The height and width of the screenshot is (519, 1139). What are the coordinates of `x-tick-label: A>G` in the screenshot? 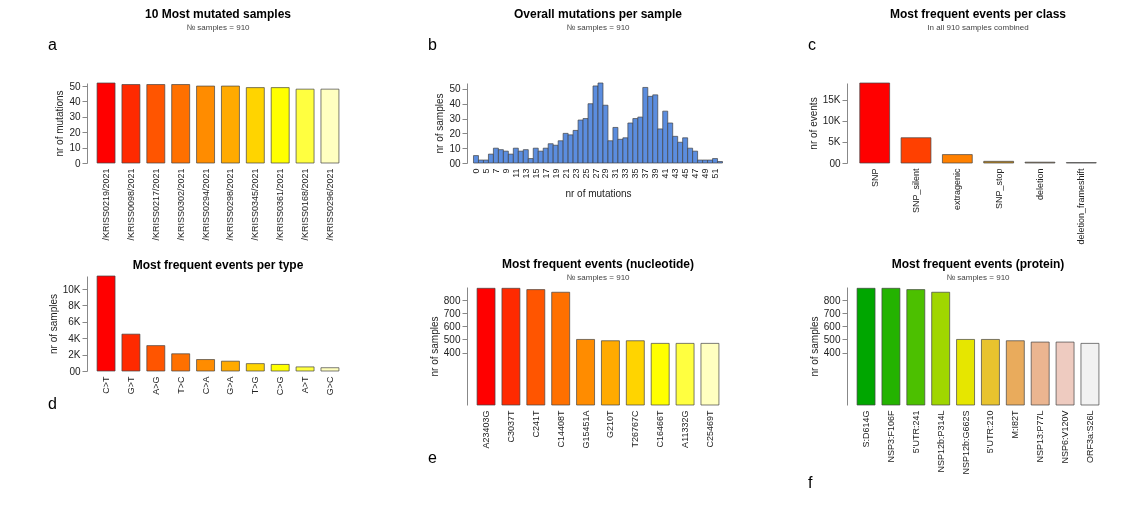 It's located at (155, 385).